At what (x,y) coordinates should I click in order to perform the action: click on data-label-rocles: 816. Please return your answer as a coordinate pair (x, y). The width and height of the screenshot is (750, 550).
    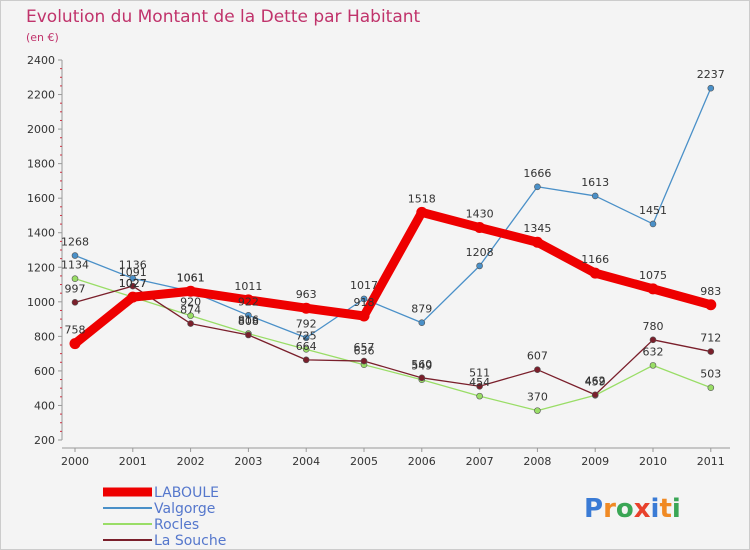
    Looking at the image, I should click on (248, 320).